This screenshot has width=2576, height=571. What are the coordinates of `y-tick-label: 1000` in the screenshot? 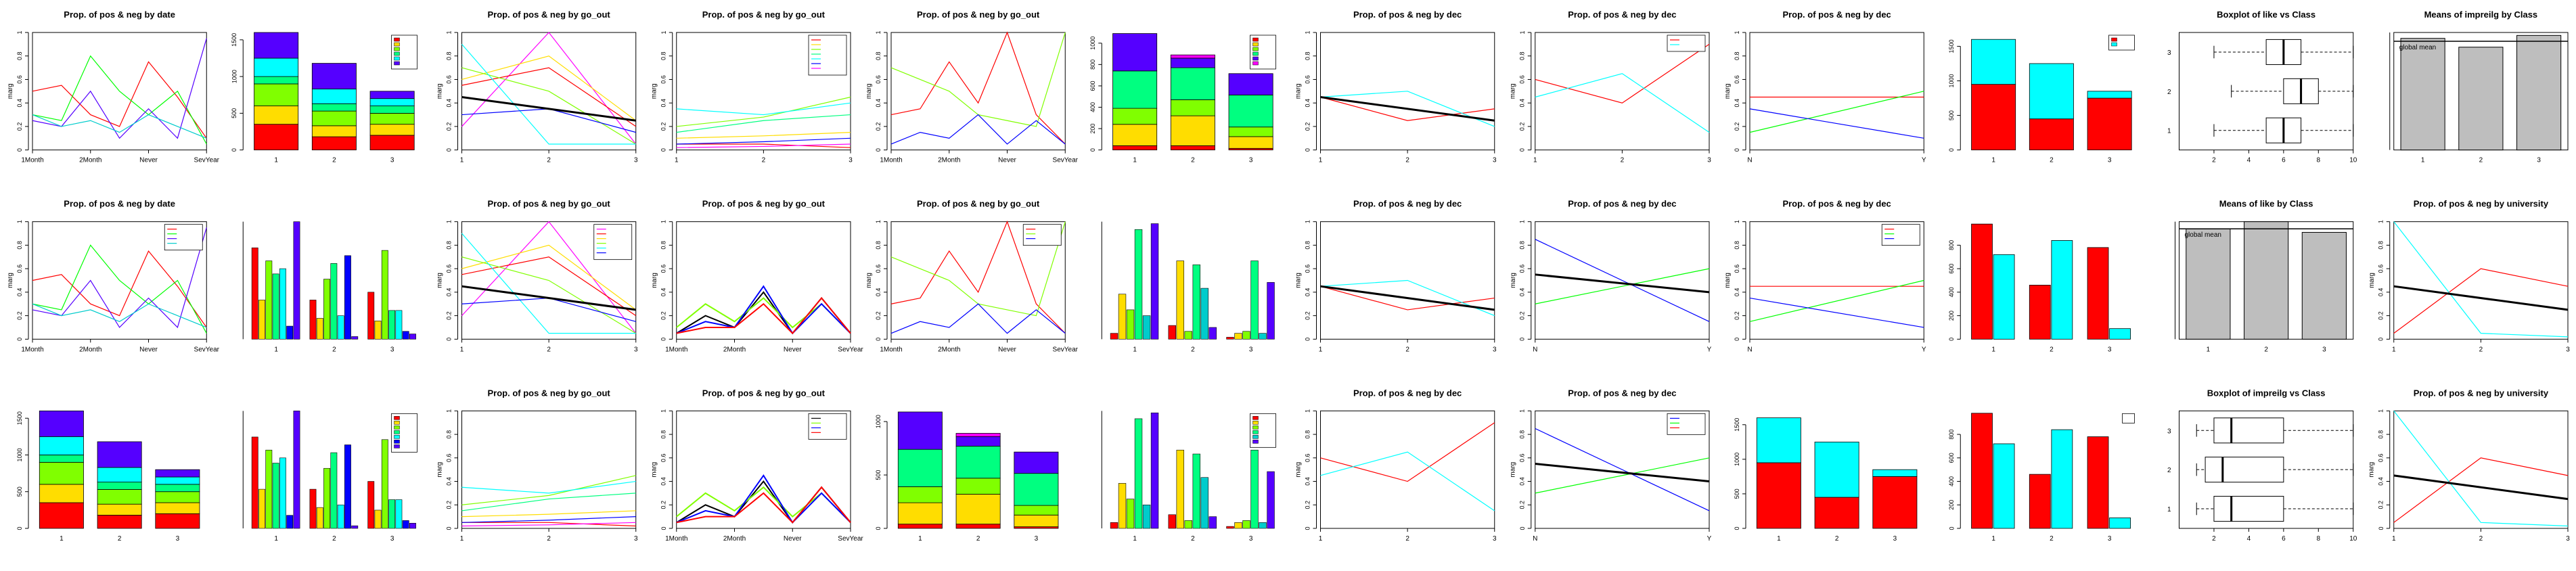 It's located at (1952, 80).